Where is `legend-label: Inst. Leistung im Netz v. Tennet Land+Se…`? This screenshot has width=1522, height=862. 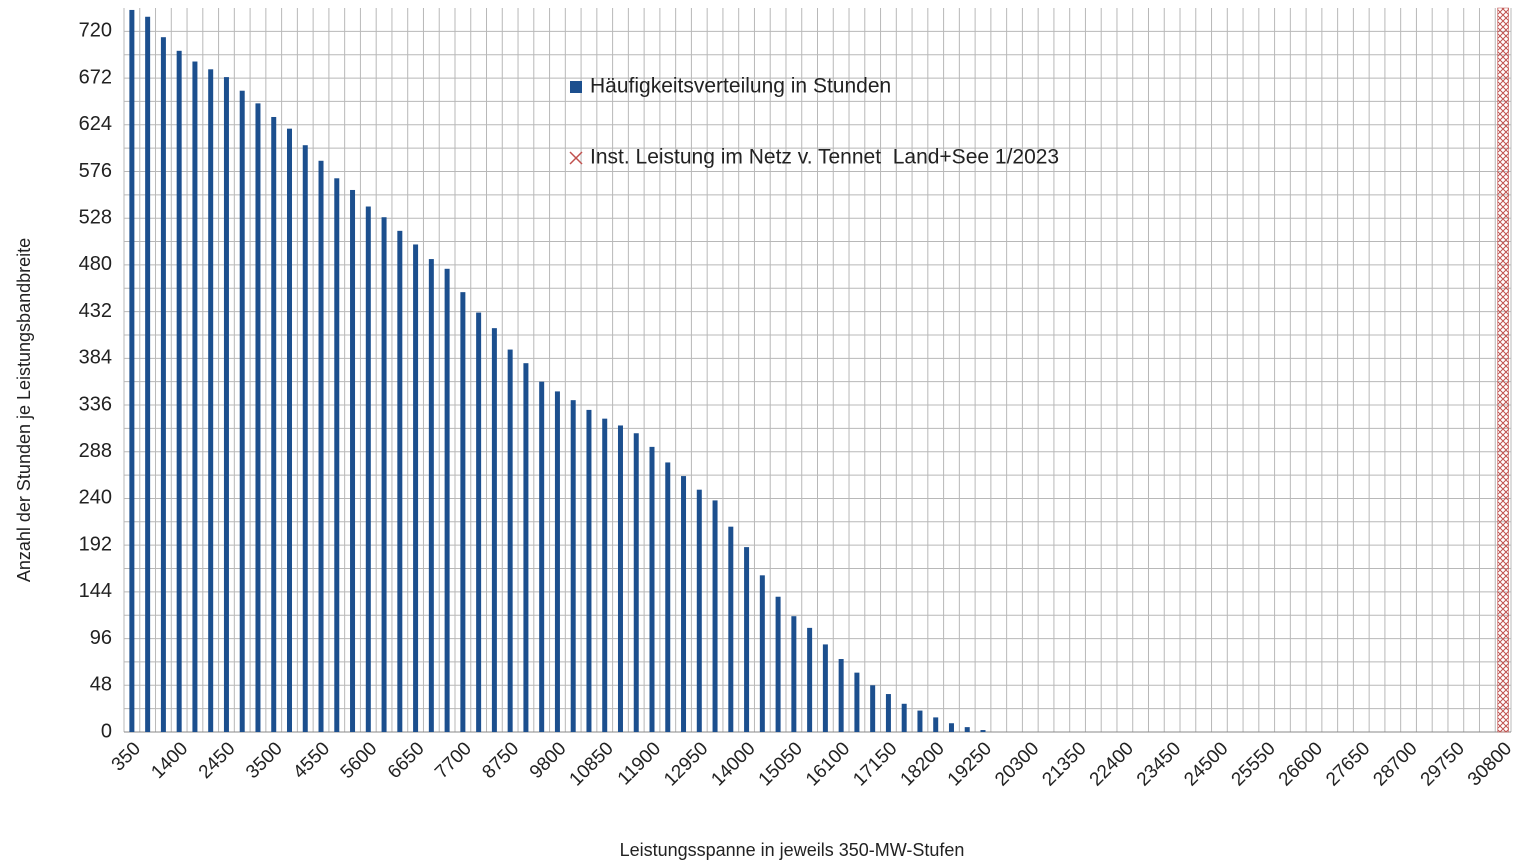
legend-label: Inst. Leistung im Netz v. Tennet Land+Se… is located at coordinates (824, 157).